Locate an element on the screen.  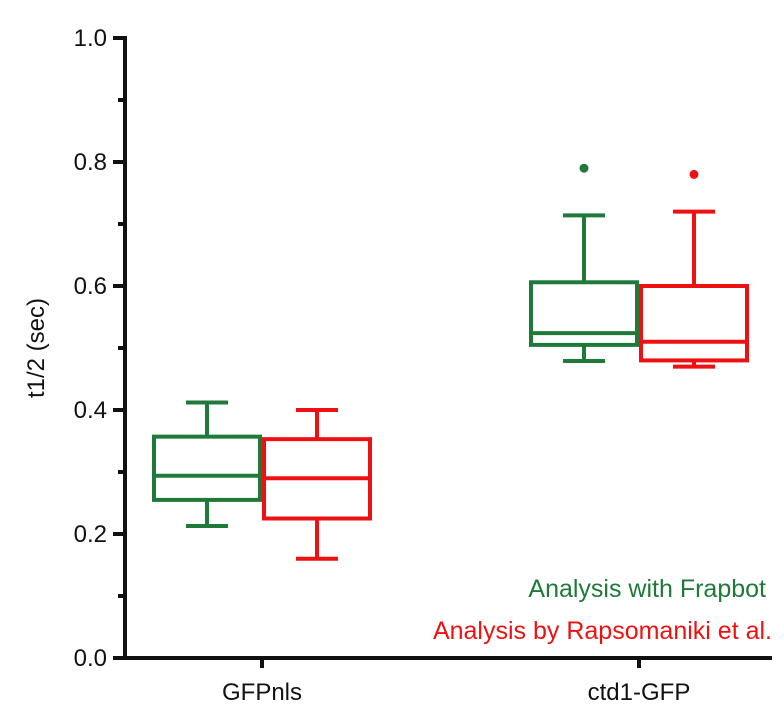
box-frapbot-GFPnls is located at coordinates (207, 464).